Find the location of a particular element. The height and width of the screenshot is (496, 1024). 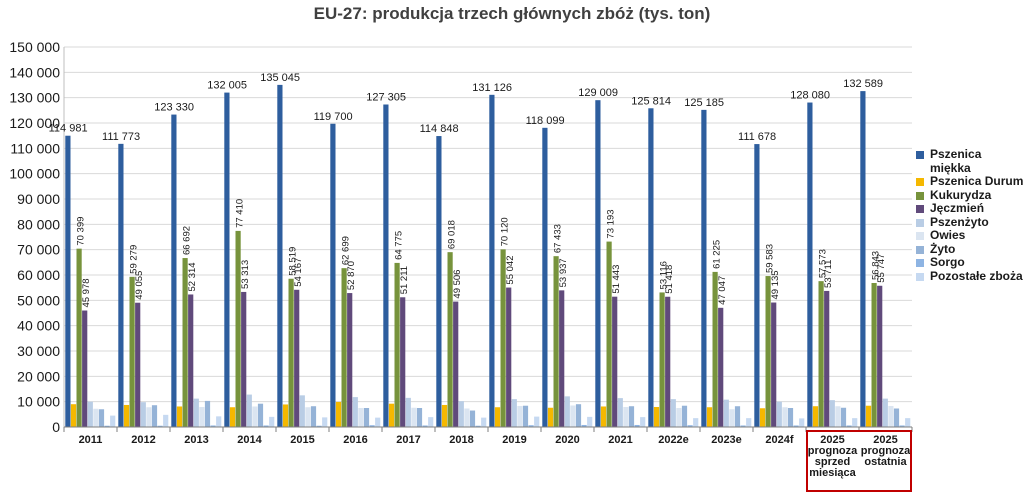

data-label: 132 005 is located at coordinates (227, 86).